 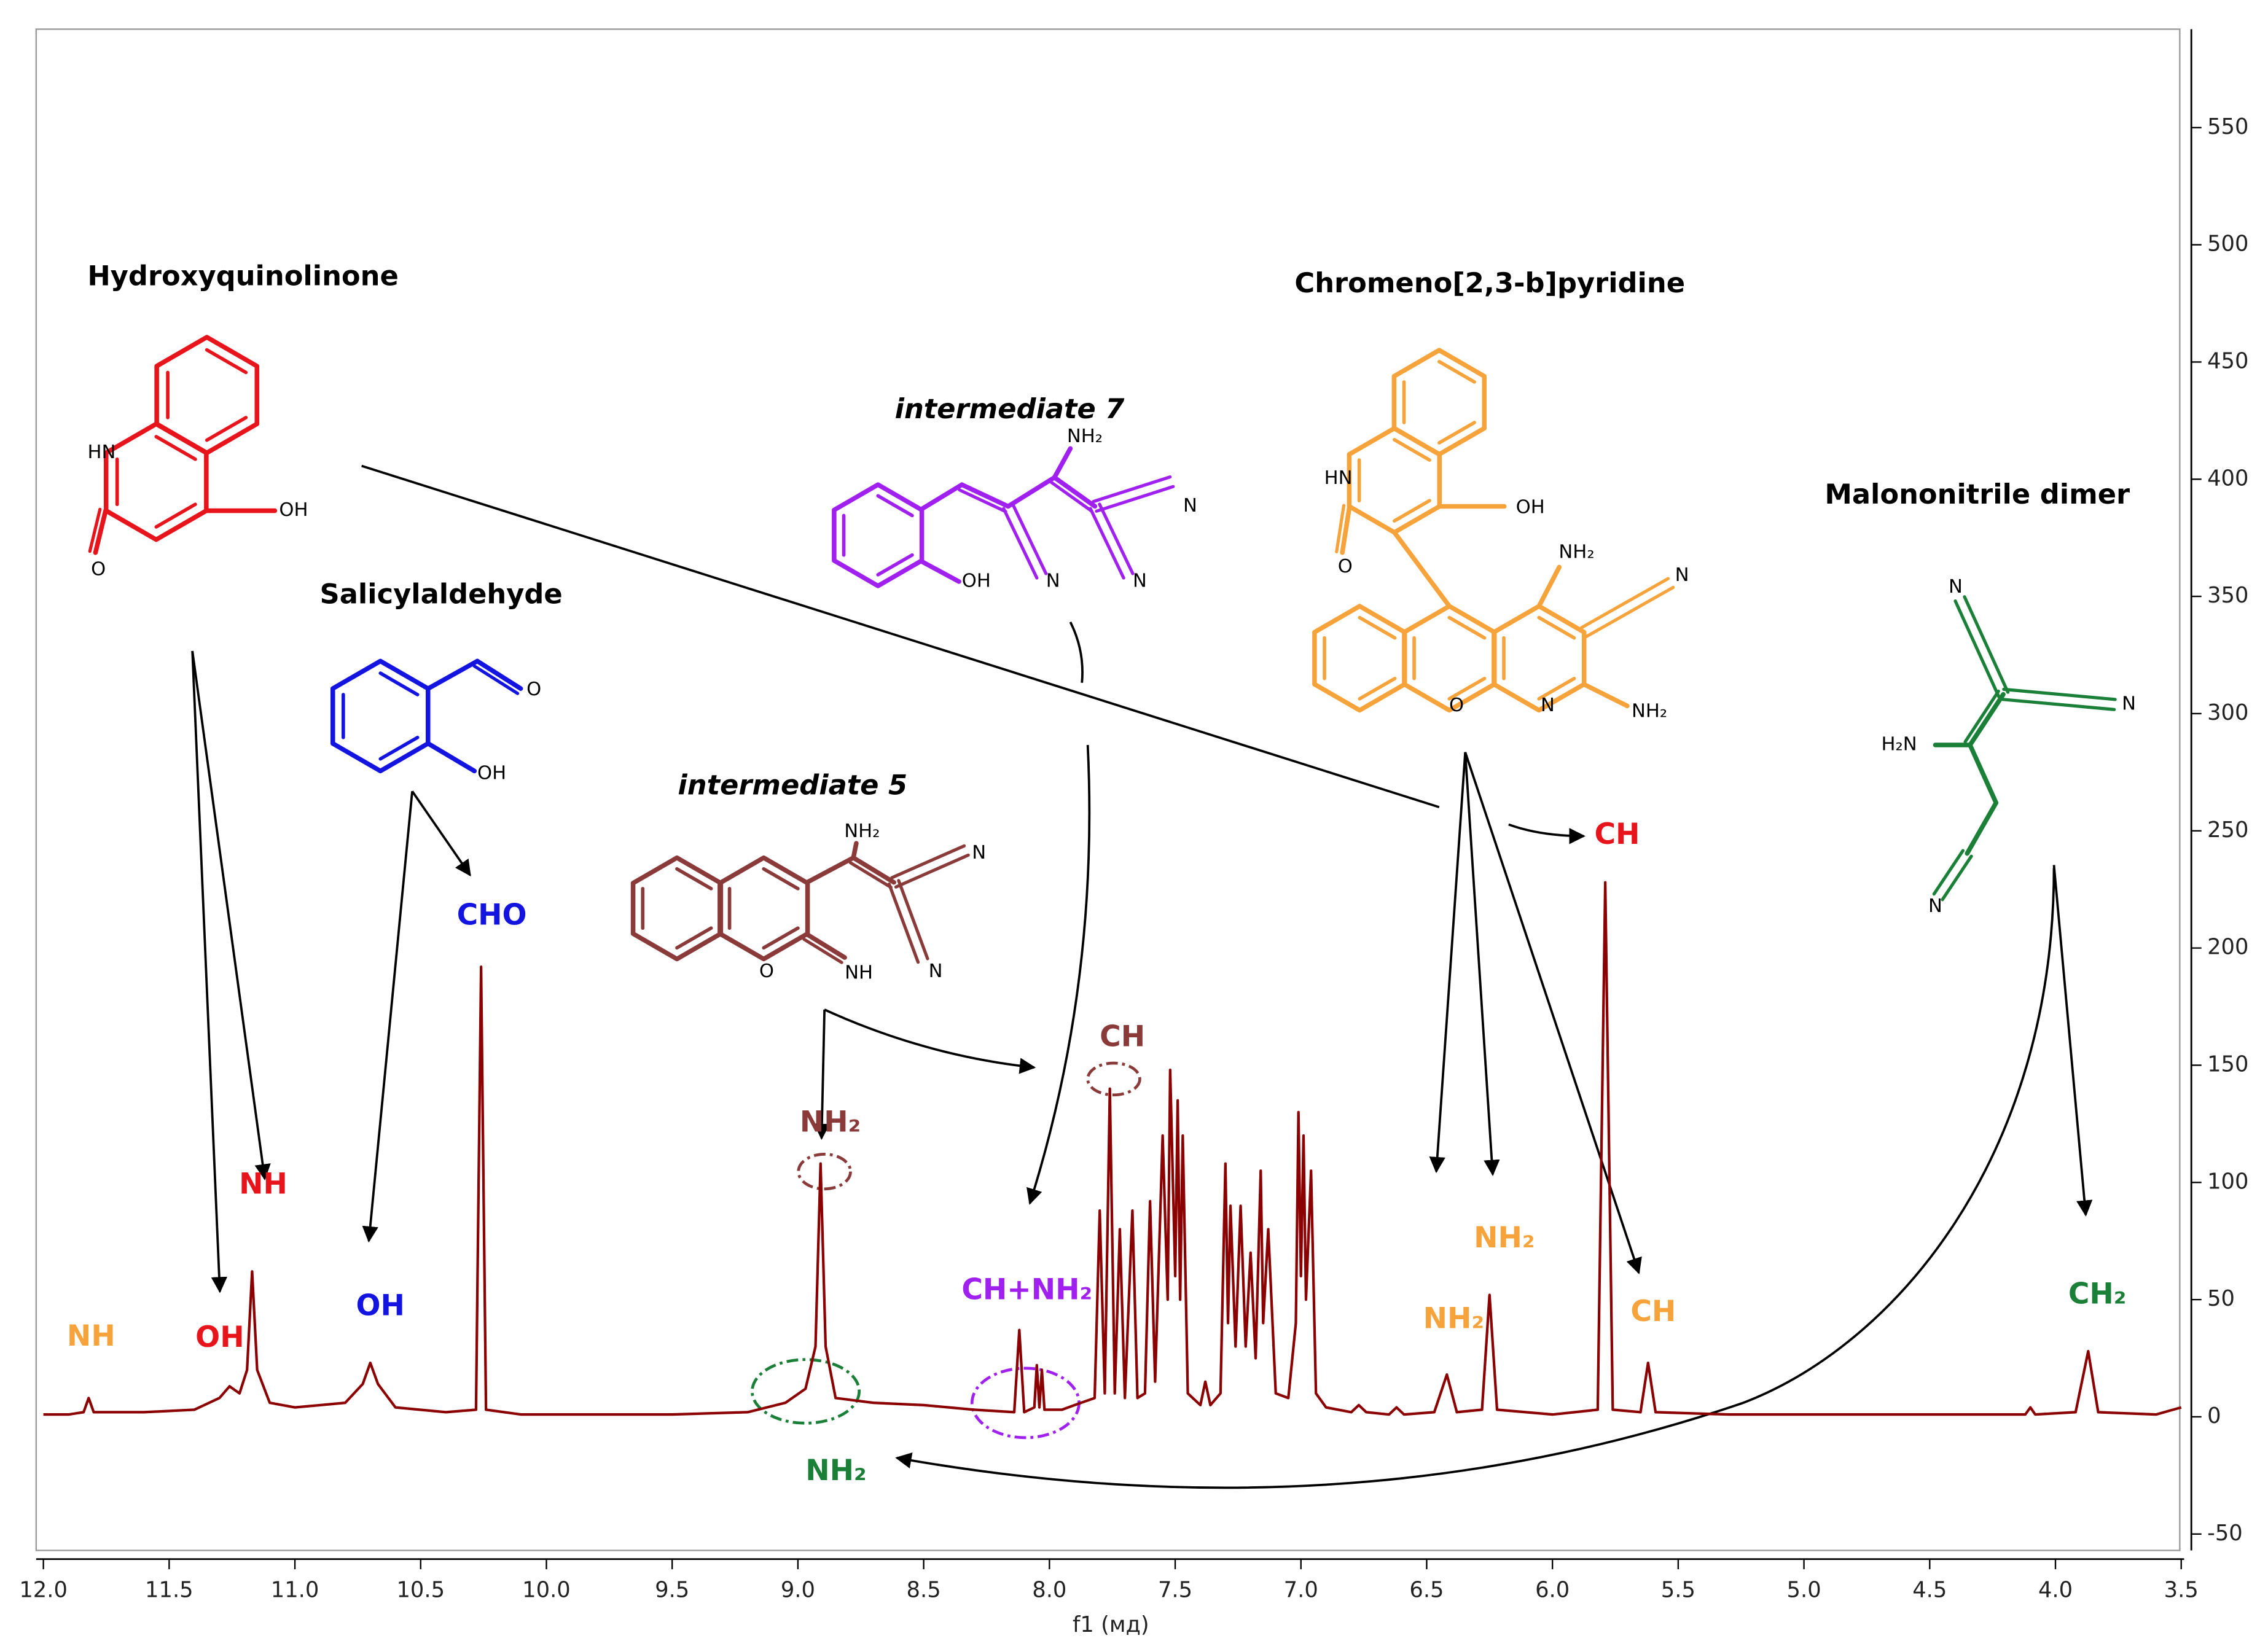 What do you see at coordinates (492, 915) in the screenshot?
I see `peak-label: CHO` at bounding box center [492, 915].